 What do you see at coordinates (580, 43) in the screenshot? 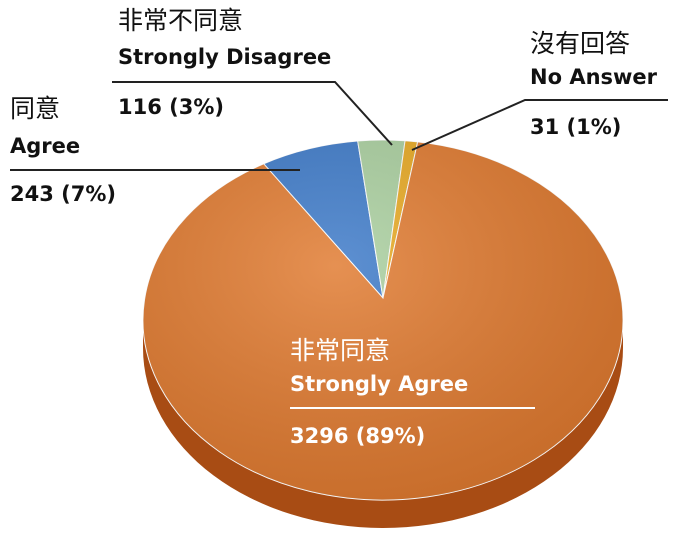
I see `label-zh: 沒有回答` at bounding box center [580, 43].